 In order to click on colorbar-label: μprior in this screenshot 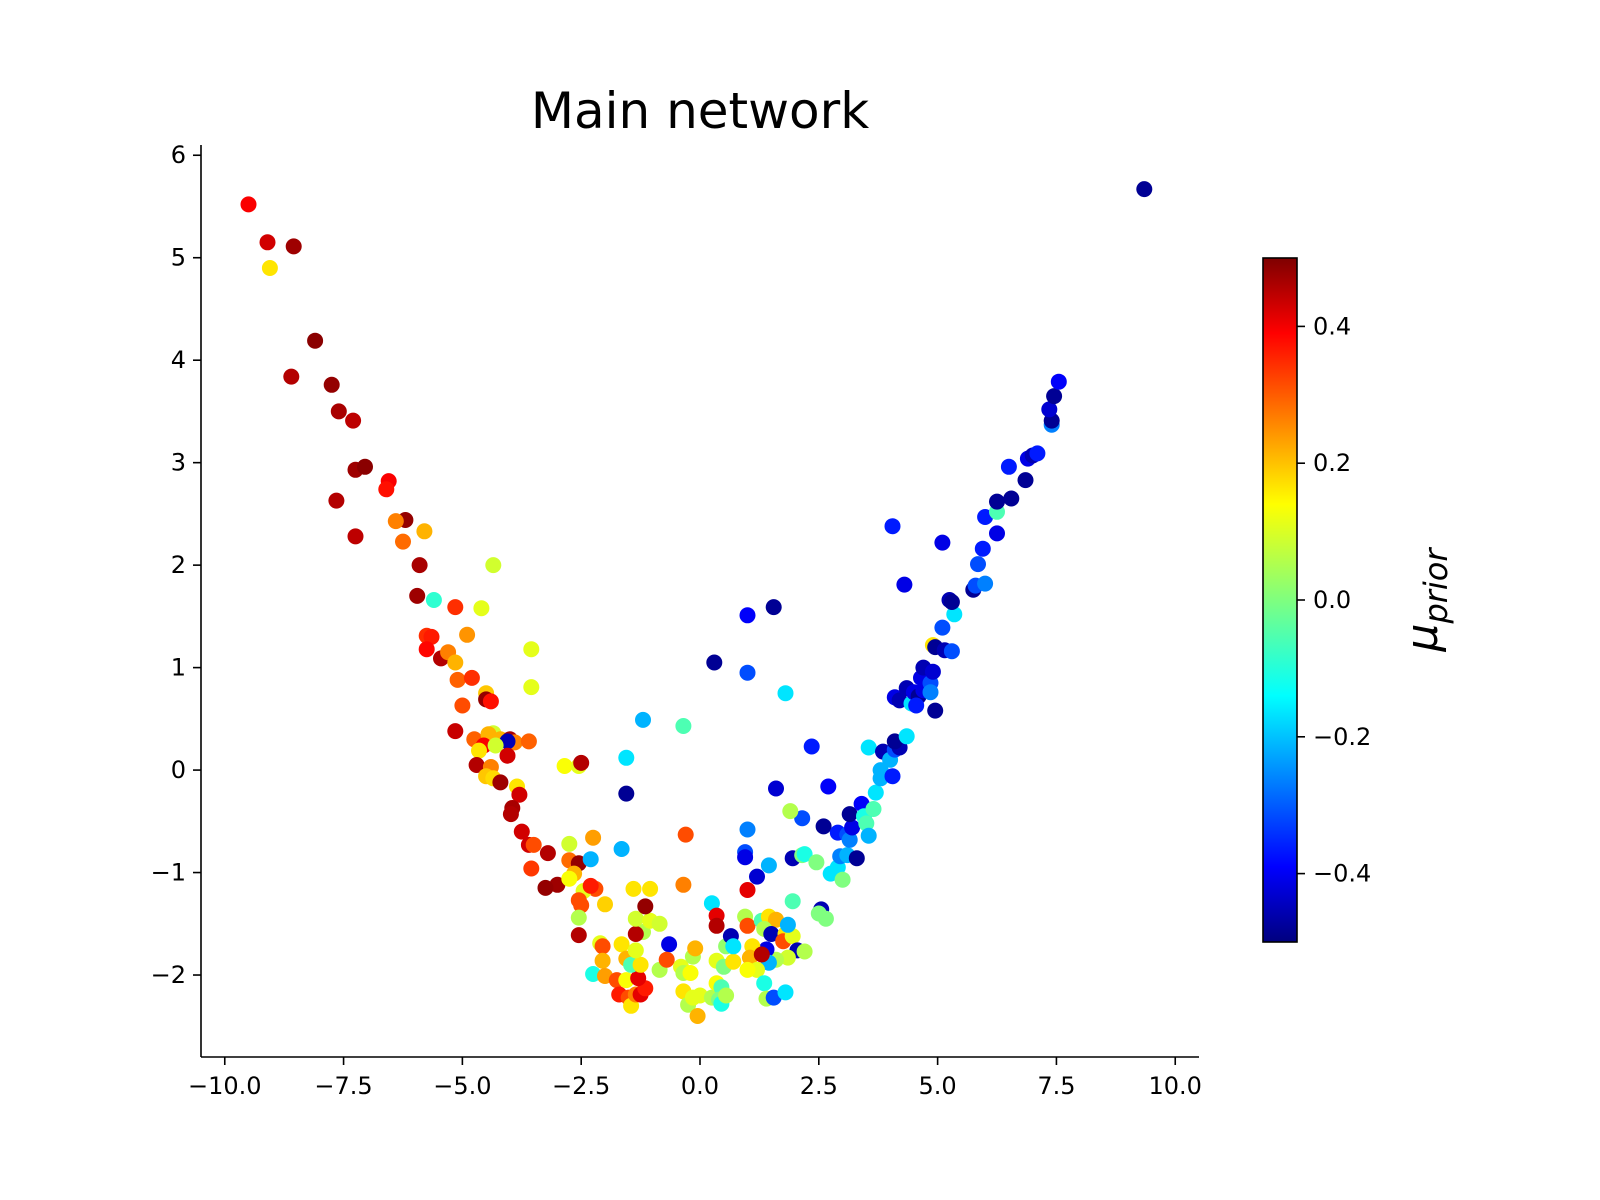, I will do `click(1426, 600)`.